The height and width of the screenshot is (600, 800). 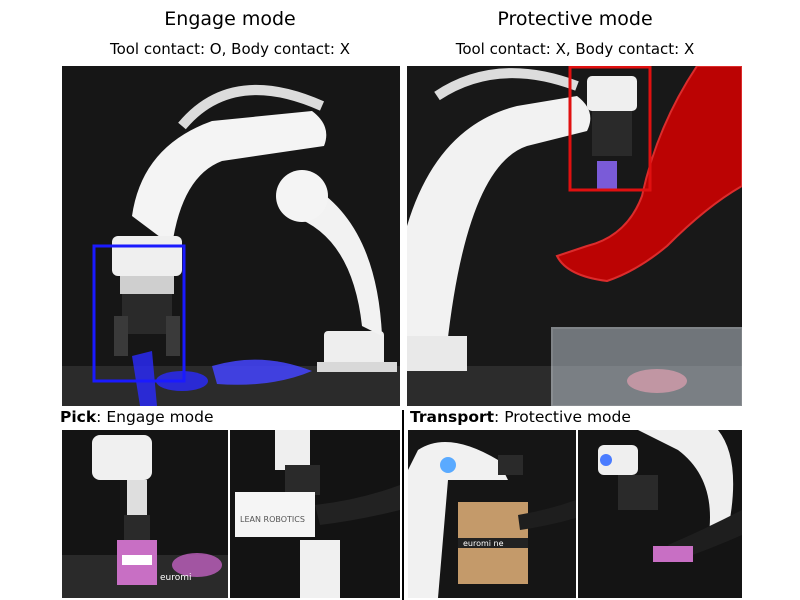 What do you see at coordinates (145, 514) in the screenshot?
I see `pick-photo-1: euromi` at bounding box center [145, 514].